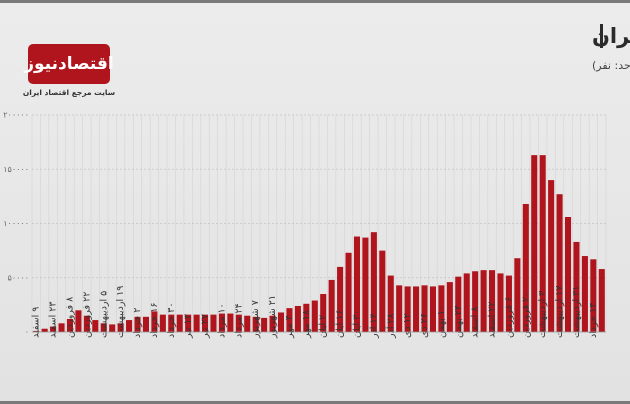 The width and height of the screenshot is (630, 404). What do you see at coordinates (601, 36) in the screenshot?
I see `title-marker` at bounding box center [601, 36].